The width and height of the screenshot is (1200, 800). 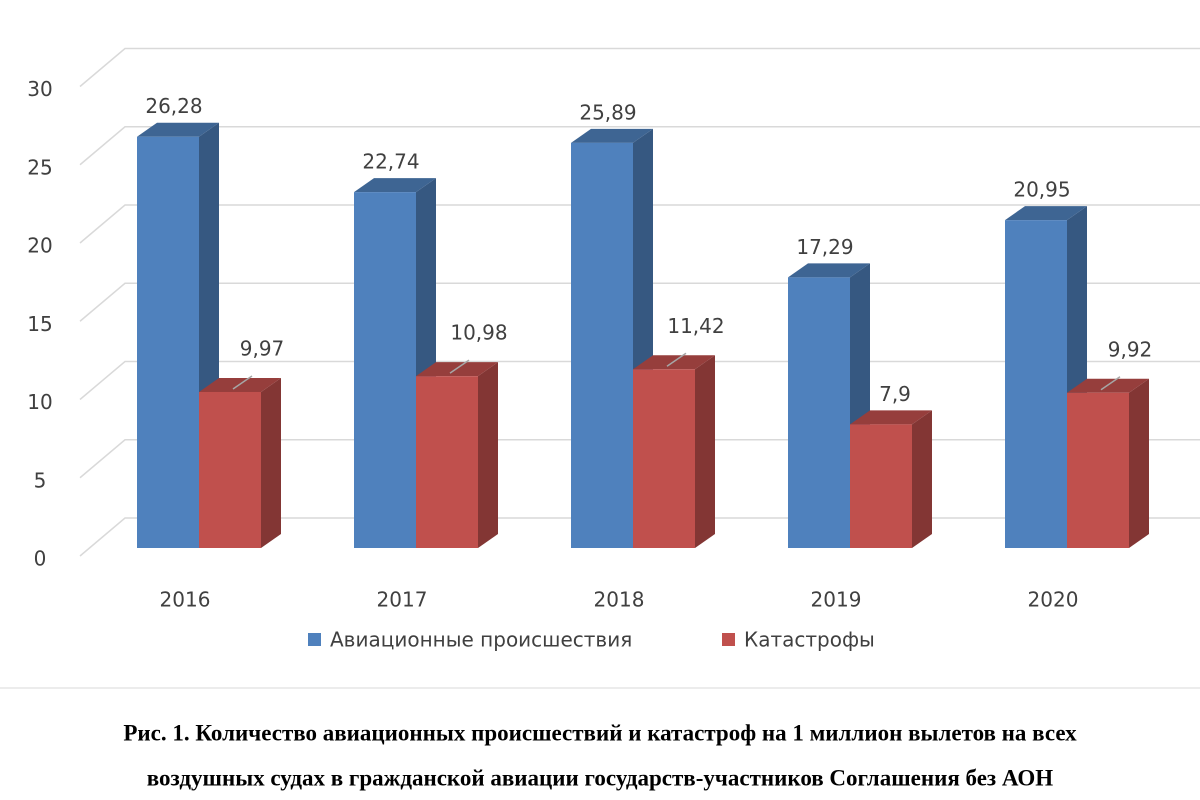 What do you see at coordinates (262, 348) in the screenshot?
I see `data-label: 9,97` at bounding box center [262, 348].